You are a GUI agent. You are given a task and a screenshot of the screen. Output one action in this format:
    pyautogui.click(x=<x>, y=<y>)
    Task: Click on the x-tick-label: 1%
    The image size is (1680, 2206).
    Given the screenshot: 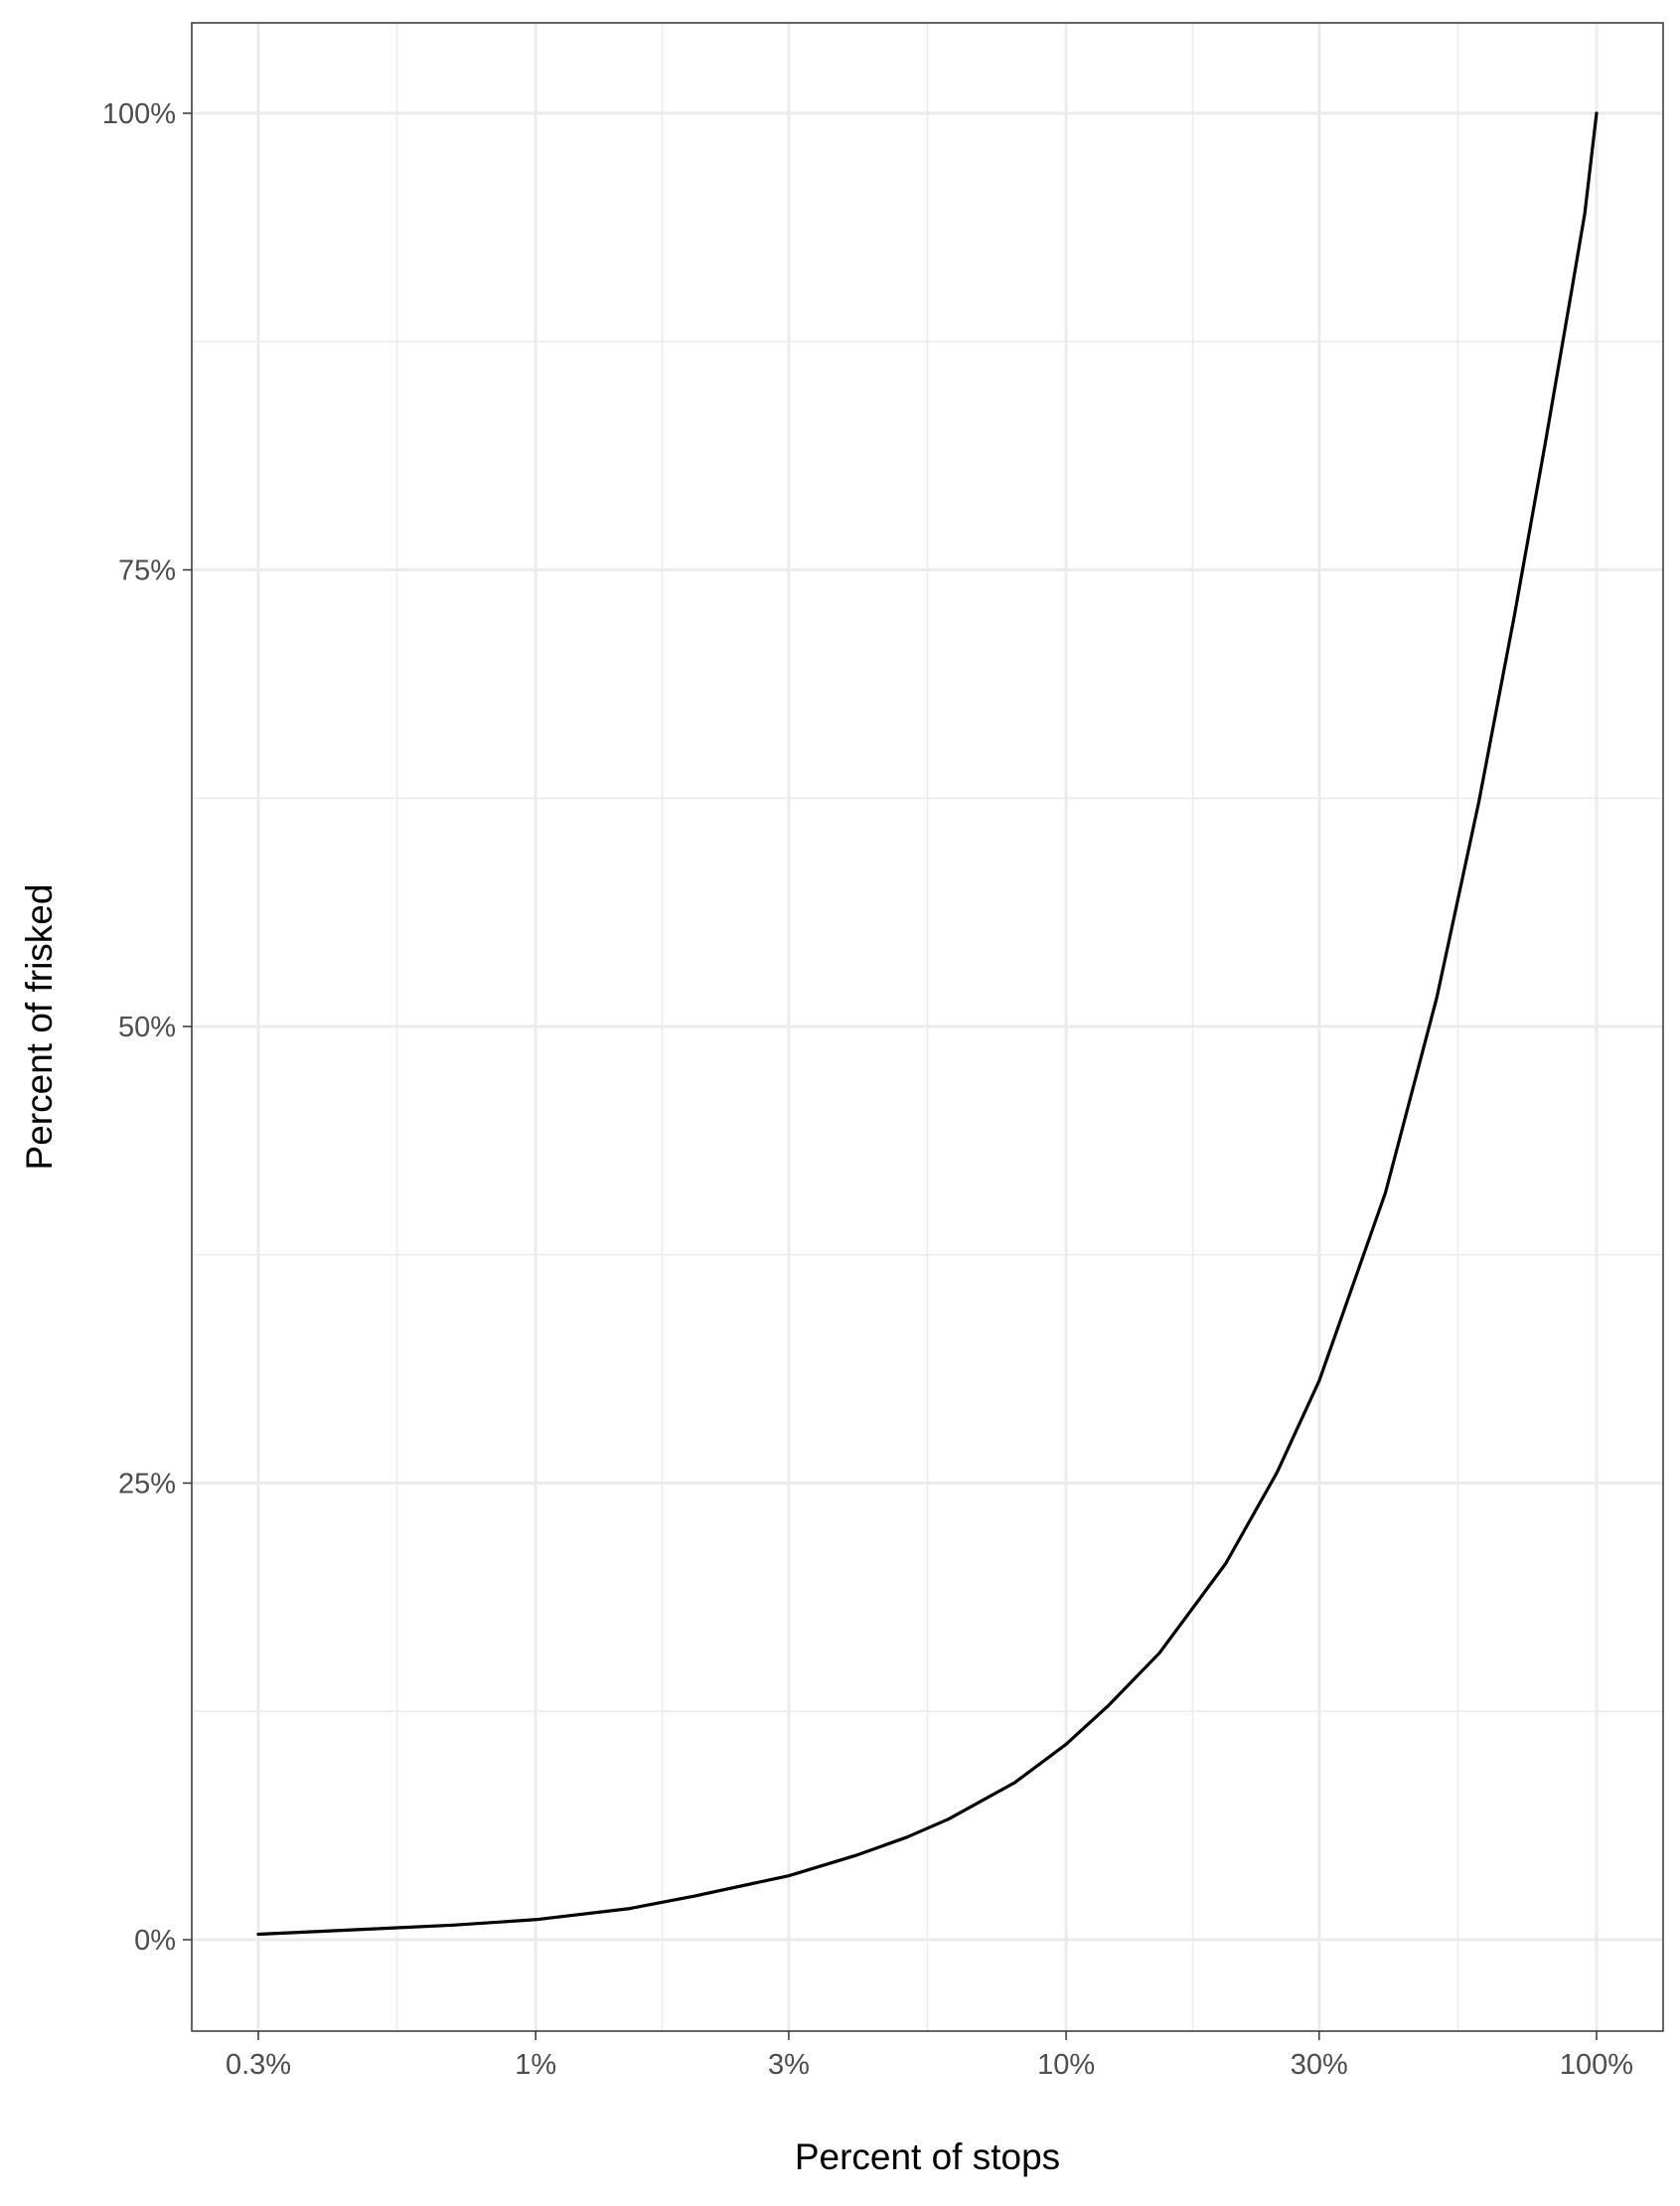 What is the action you would take?
    pyautogui.click(x=535, y=2065)
    